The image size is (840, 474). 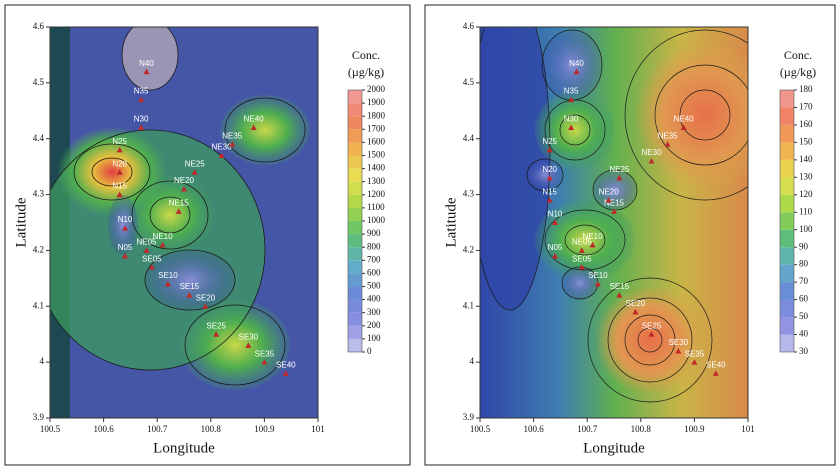 What do you see at coordinates (376, 141) in the screenshot?
I see `colorbar-tick-label: 1600` at bounding box center [376, 141].